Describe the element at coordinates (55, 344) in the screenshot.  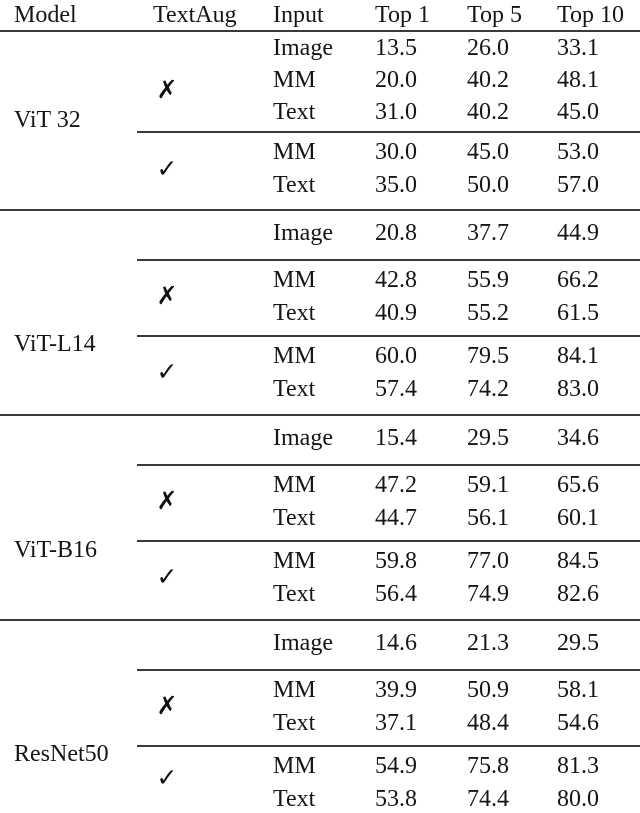
I see `model-label: ViT-L14` at that location.